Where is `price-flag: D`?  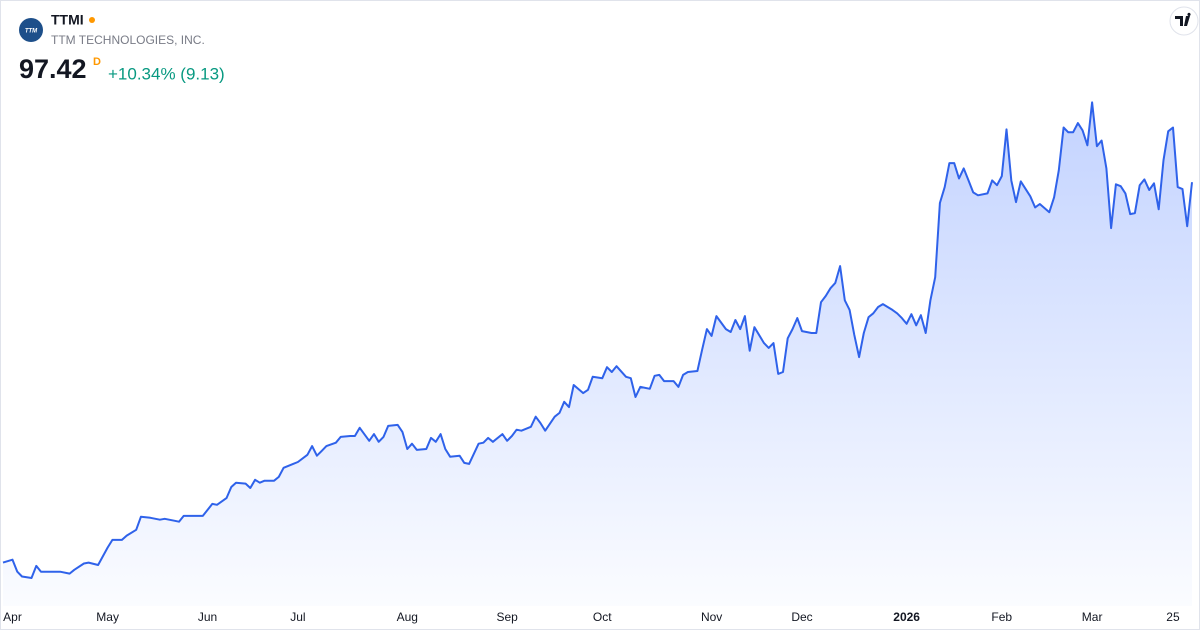 price-flag: D is located at coordinates (97, 62).